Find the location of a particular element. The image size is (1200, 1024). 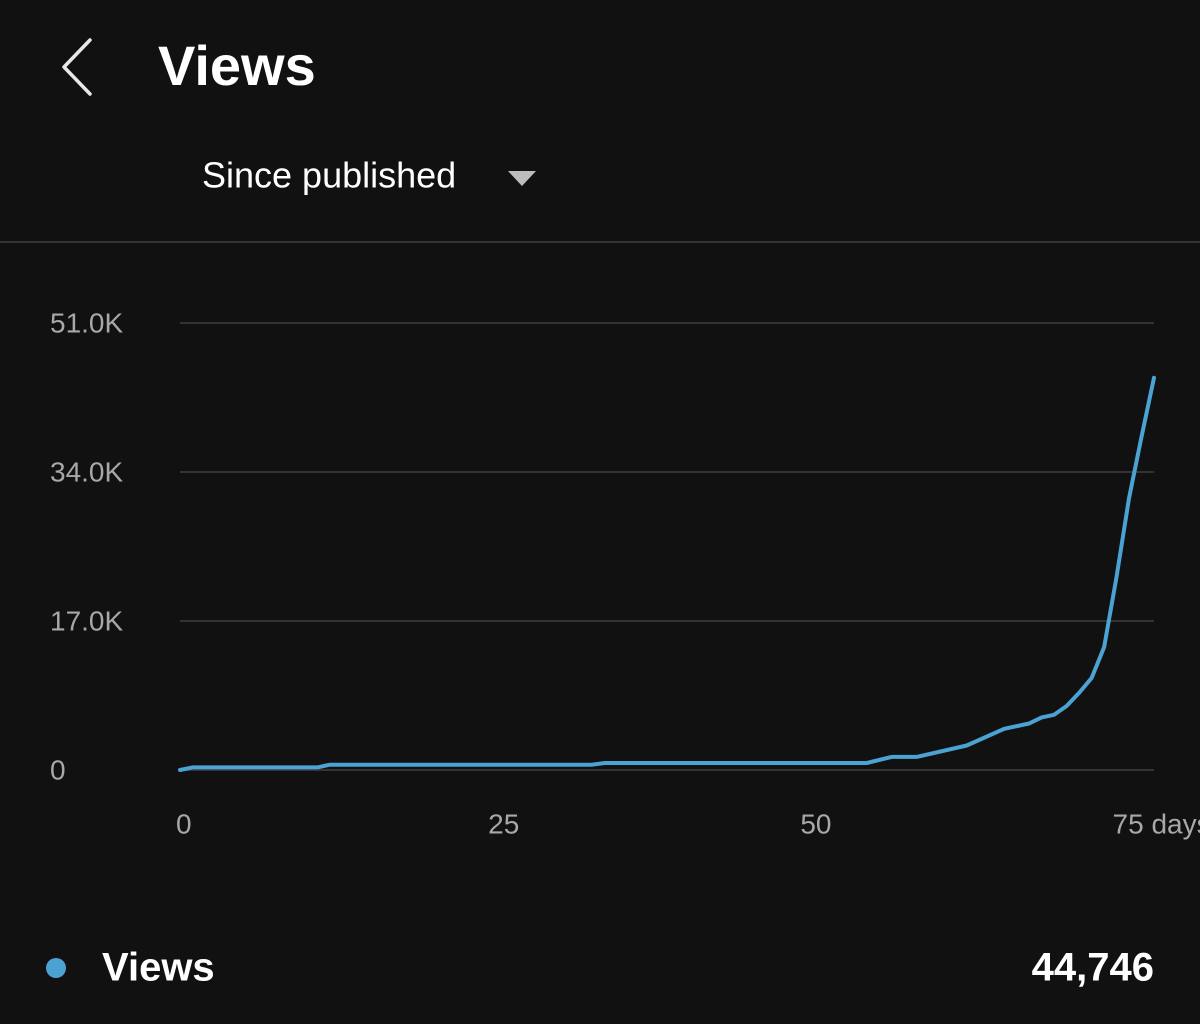

y-tick-label: 51.0K is located at coordinates (86, 322).